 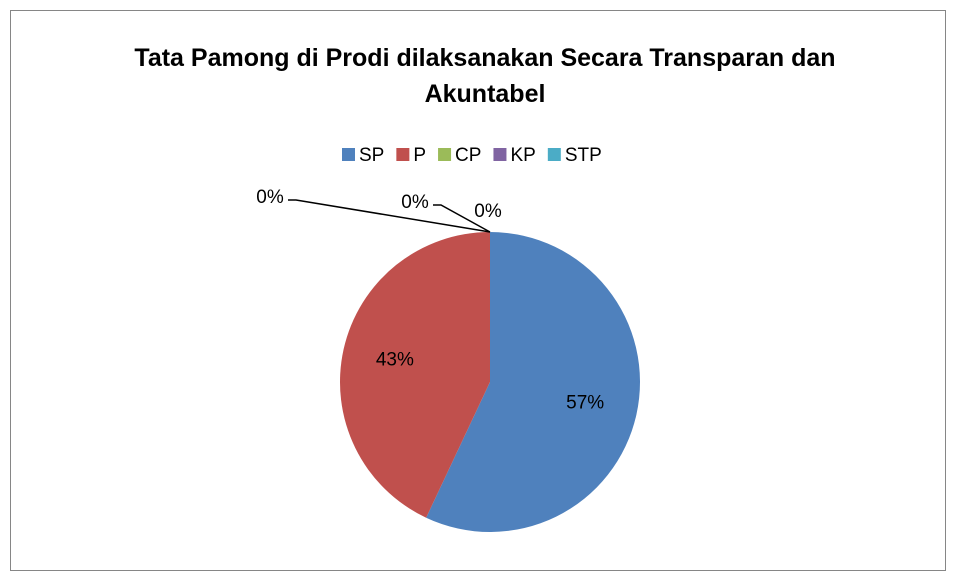 What do you see at coordinates (522, 155) in the screenshot?
I see `legend-label: KP` at bounding box center [522, 155].